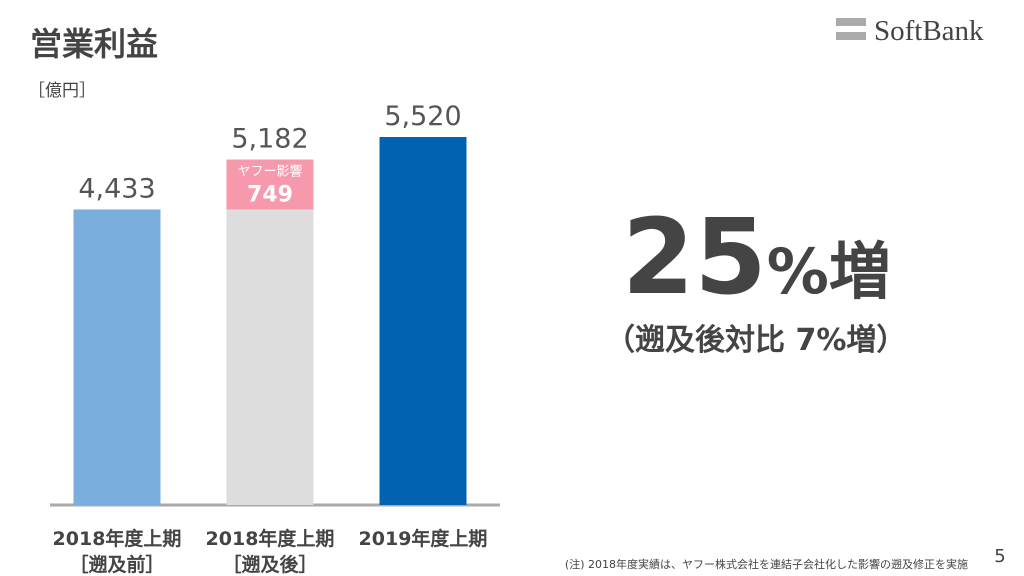 The width and height of the screenshot is (1024, 576). Describe the element at coordinates (116, 564) in the screenshot. I see `x-tick-label: ［遡及前］` at that location.